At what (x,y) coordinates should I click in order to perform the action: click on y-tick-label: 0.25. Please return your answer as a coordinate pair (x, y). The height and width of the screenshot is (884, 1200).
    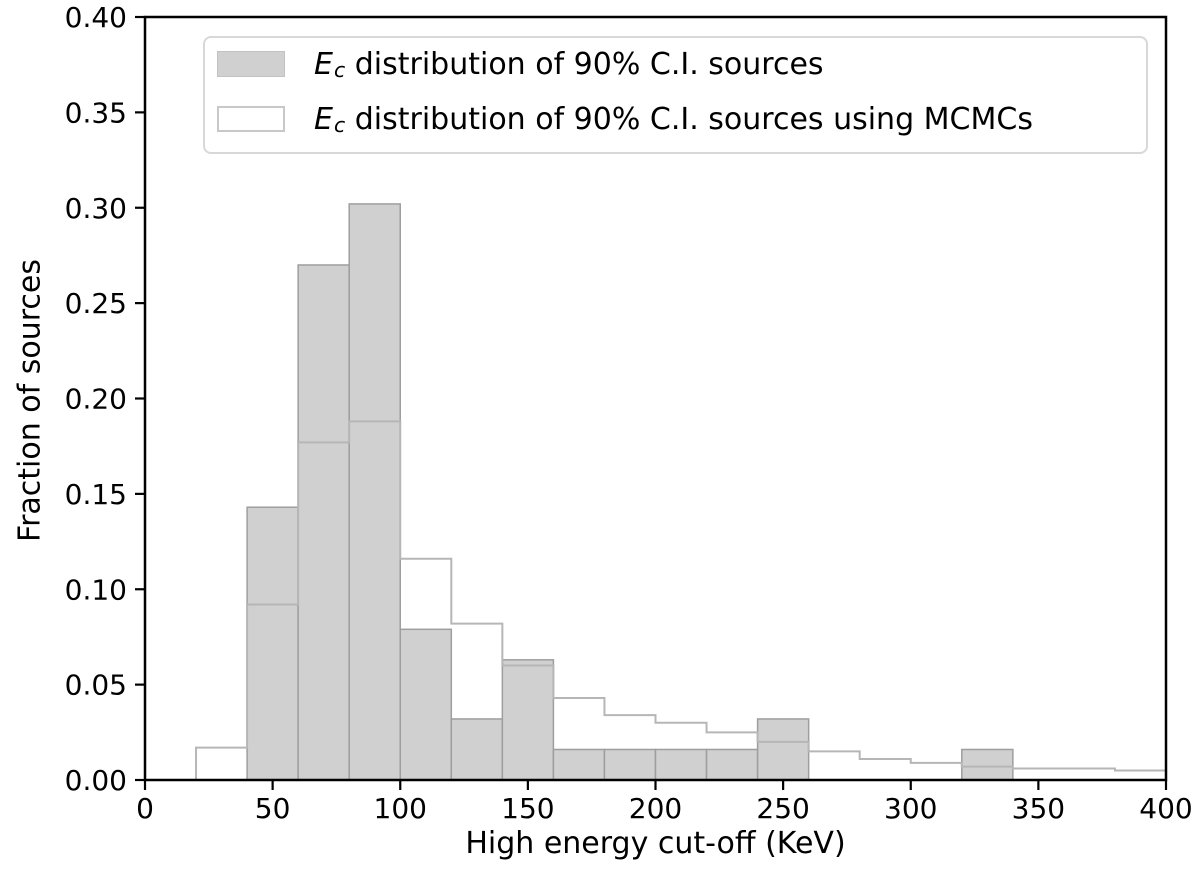
    Looking at the image, I should click on (96, 303).